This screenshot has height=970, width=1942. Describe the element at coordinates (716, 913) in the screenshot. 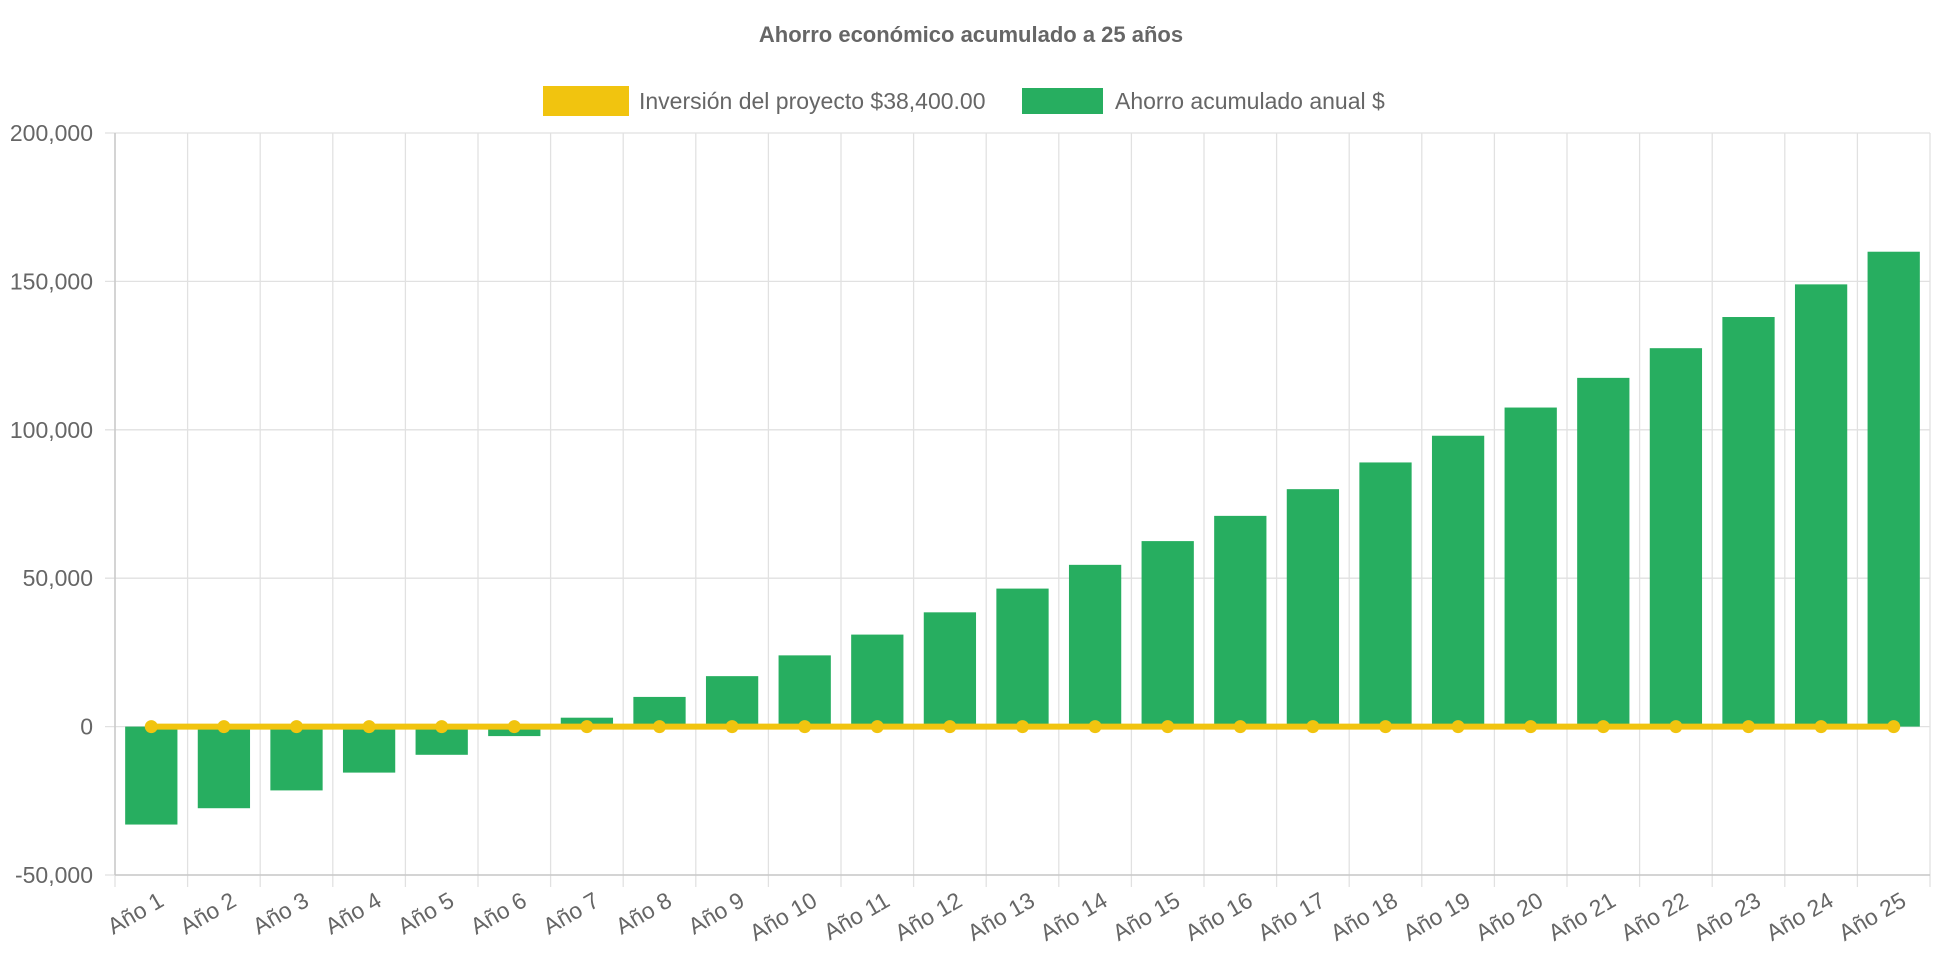

I see `x-tick-label: Año 9` at that location.